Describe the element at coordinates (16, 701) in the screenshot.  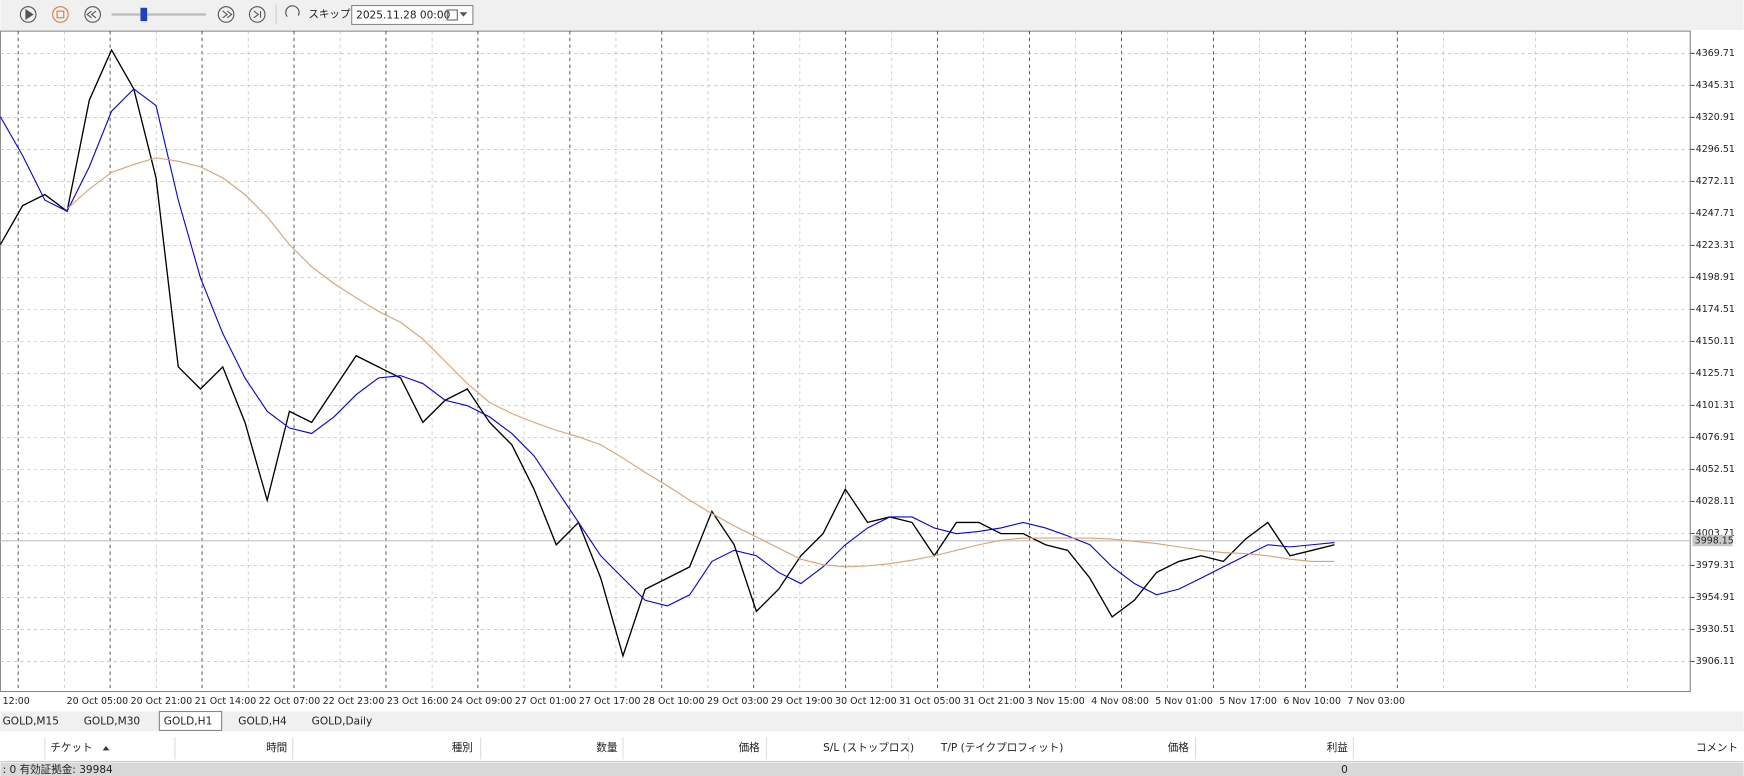
I see `x-tick-label: 12:00` at that location.